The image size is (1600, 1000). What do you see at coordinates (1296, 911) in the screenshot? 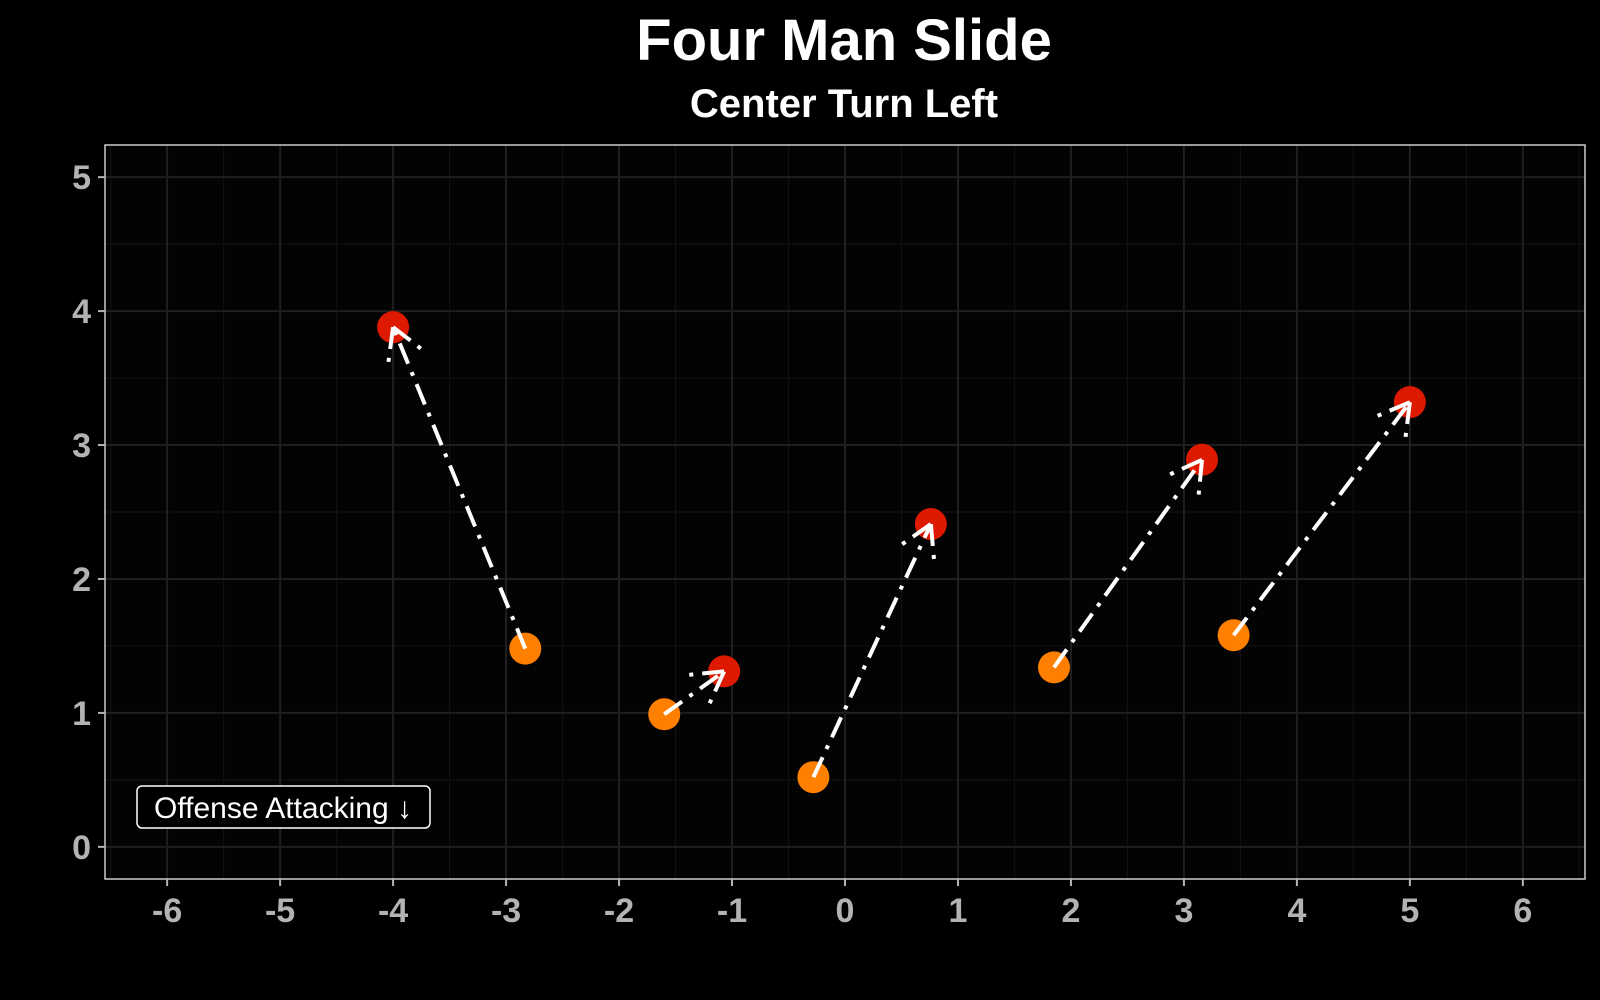
I see `x-tick-label: 4` at bounding box center [1296, 911].